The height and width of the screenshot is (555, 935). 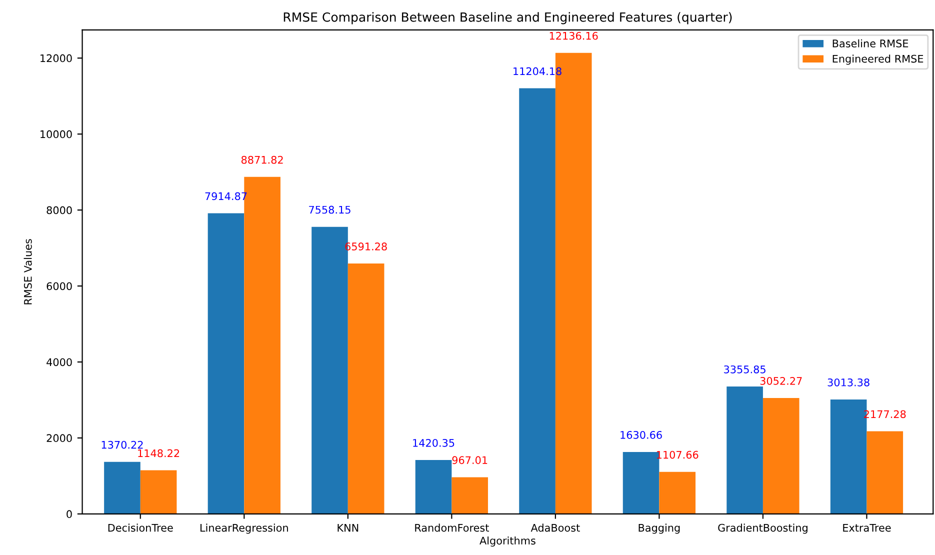 What do you see at coordinates (122, 444) in the screenshot?
I see `data-label: 1370.22` at bounding box center [122, 444].